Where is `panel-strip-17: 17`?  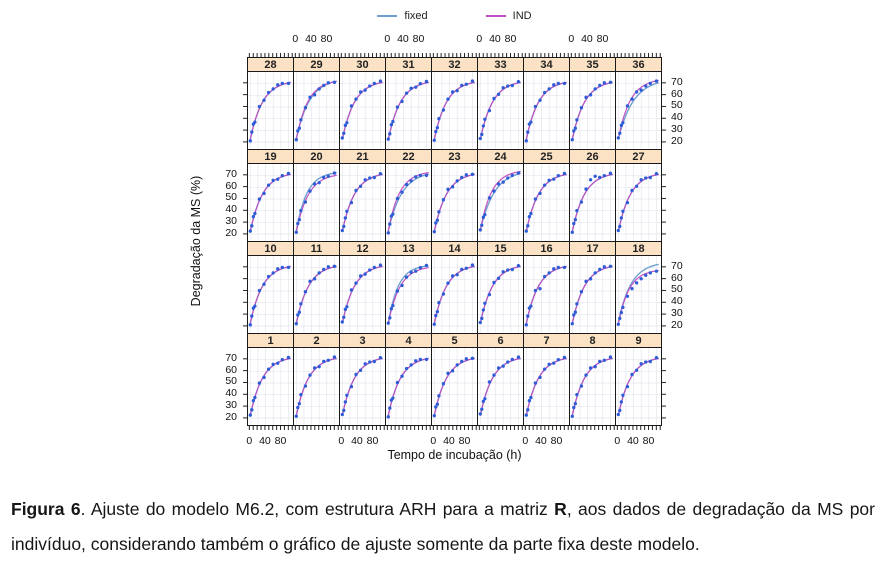 panel-strip-17: 17 is located at coordinates (592, 248).